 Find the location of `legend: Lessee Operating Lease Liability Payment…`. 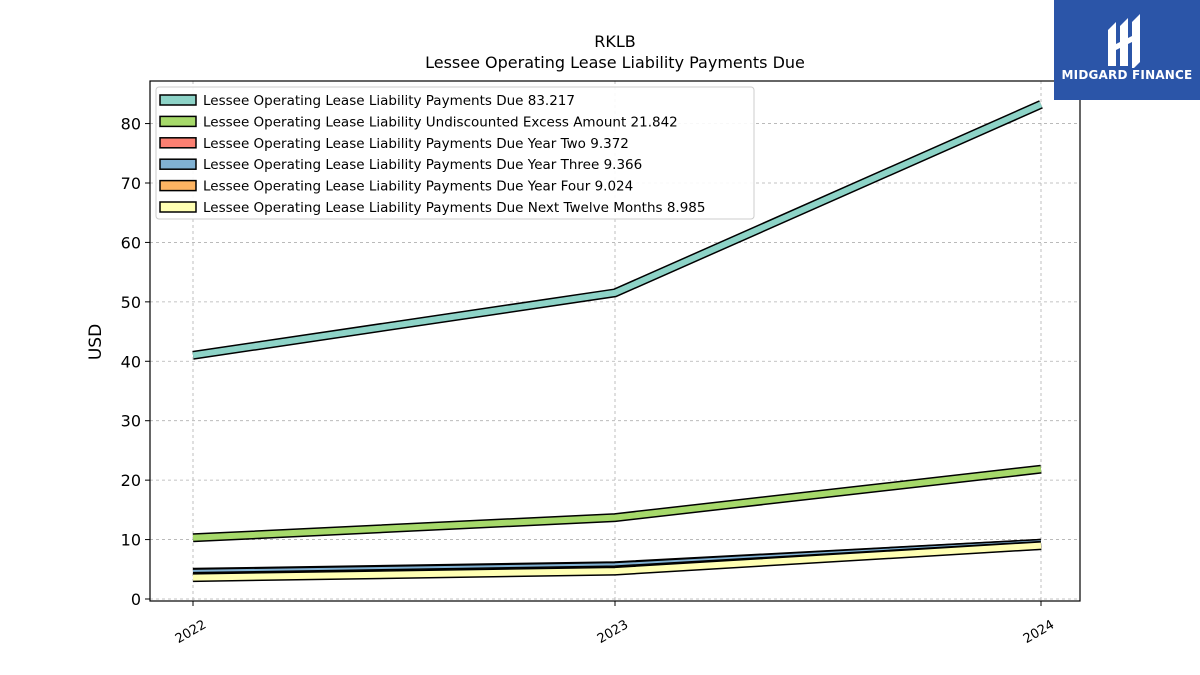

legend: Lessee Operating Lease Liability Payment… is located at coordinates (455, 153).